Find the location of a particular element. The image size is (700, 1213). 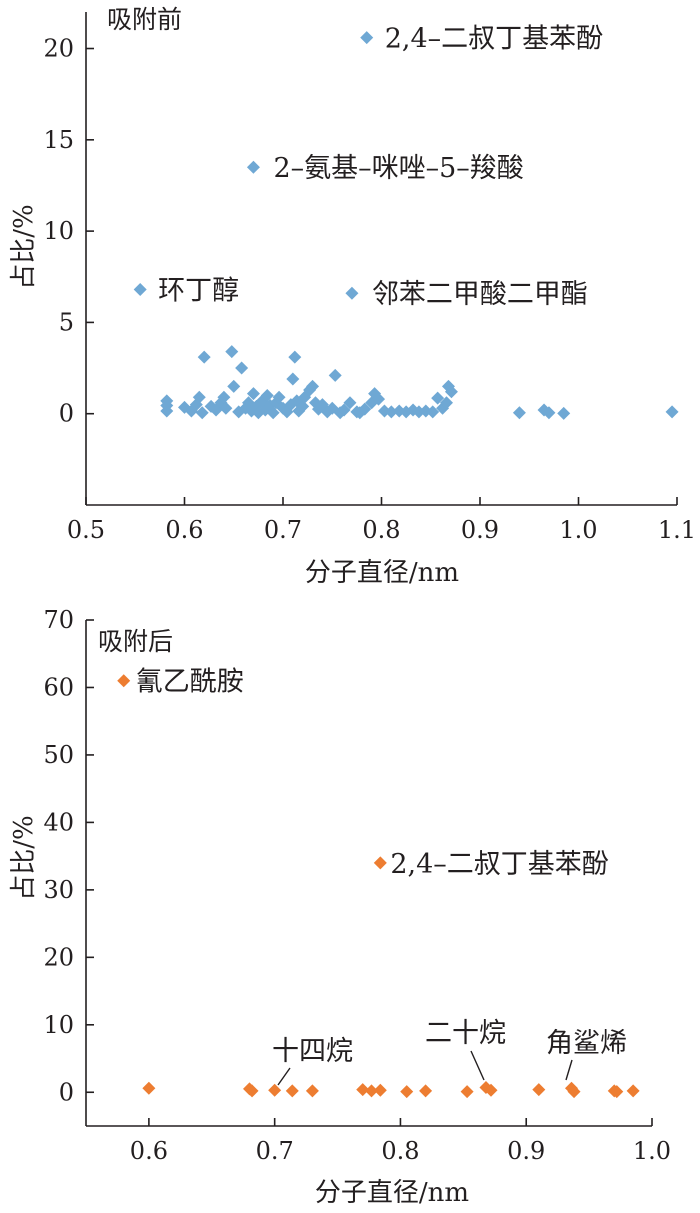

chart-title: 吸附后 is located at coordinates (135, 641).